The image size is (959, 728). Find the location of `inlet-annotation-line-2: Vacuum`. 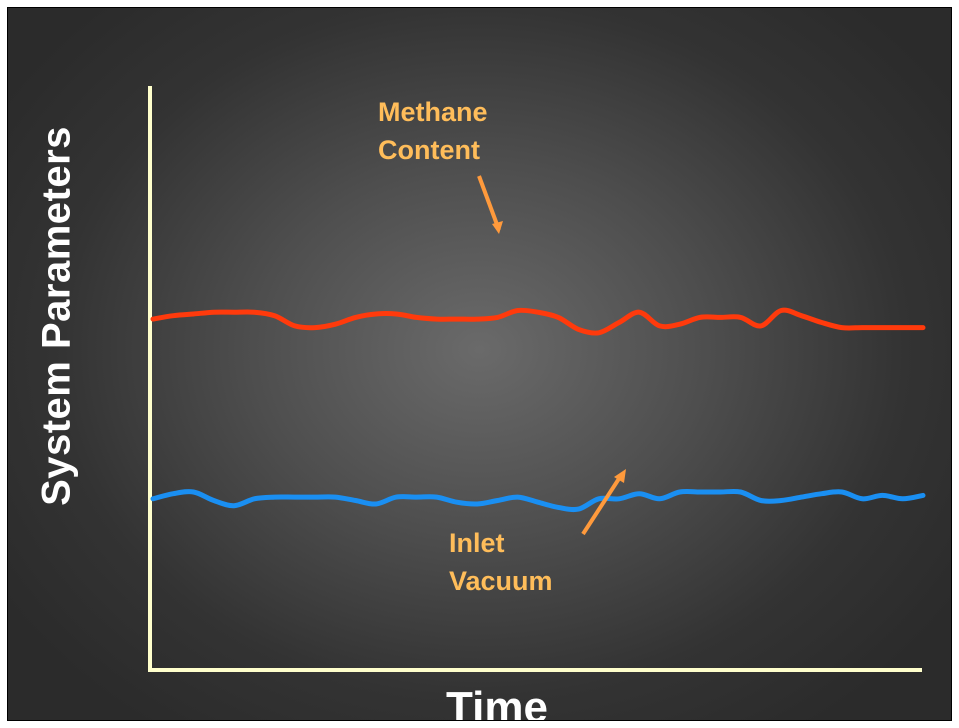

inlet-annotation-line-2: Vacuum is located at coordinates (501, 581).